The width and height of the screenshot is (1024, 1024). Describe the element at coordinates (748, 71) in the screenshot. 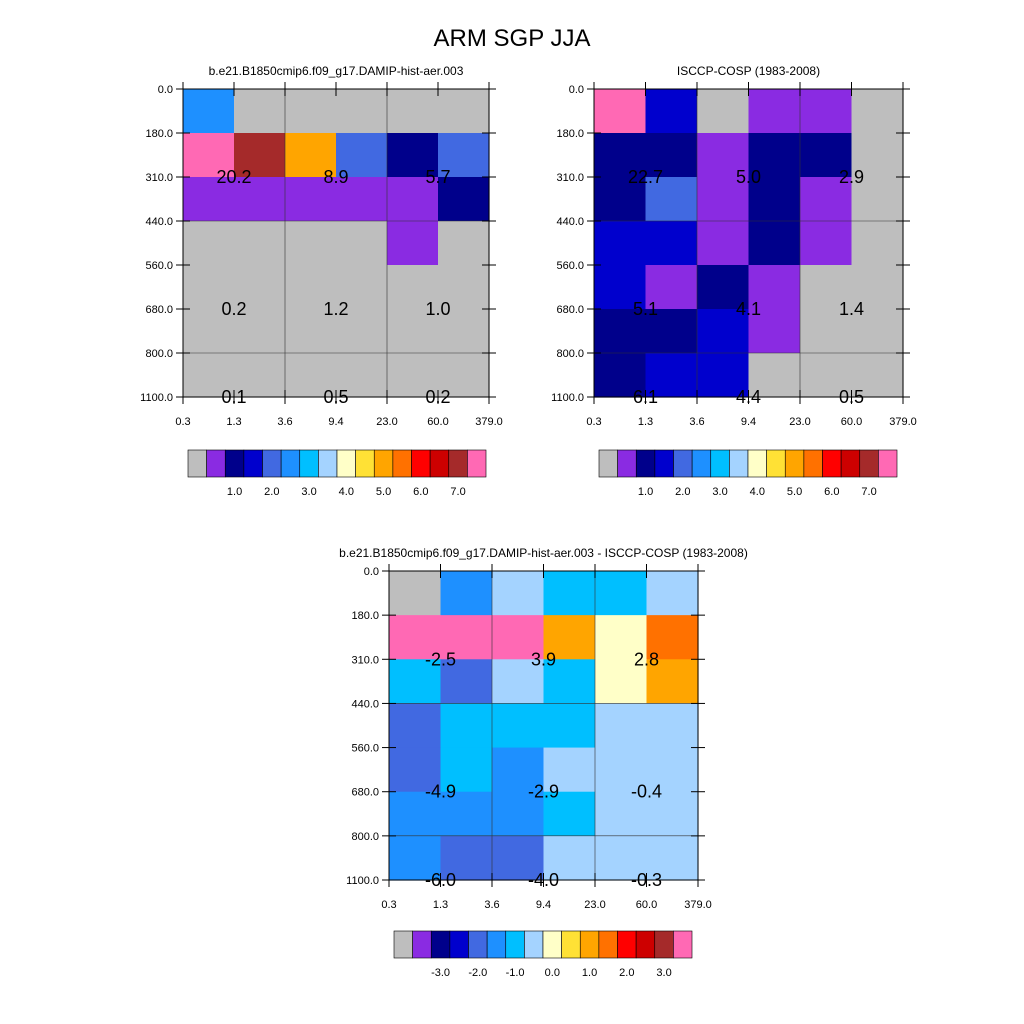

I see `panel-title: ISCCP-COSP (1983-2008)` at that location.